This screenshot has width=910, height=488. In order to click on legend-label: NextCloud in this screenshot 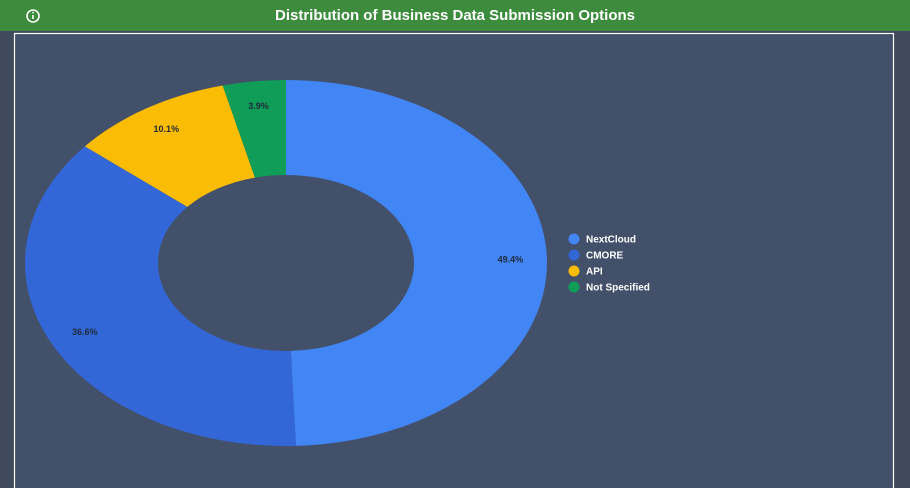, I will do `click(611, 240)`.